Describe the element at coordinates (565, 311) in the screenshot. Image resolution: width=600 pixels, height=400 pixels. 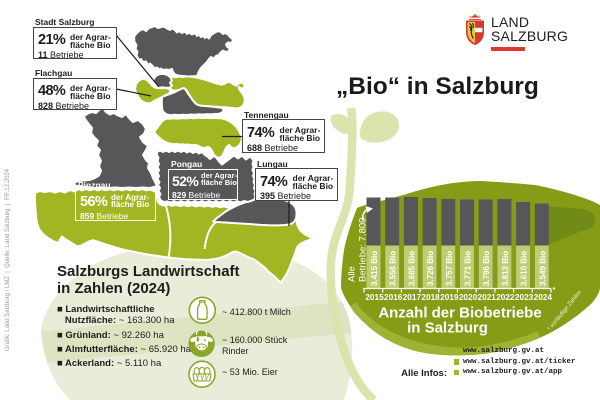
I see `svg-text: * vorläufige Zahlen` at that location.